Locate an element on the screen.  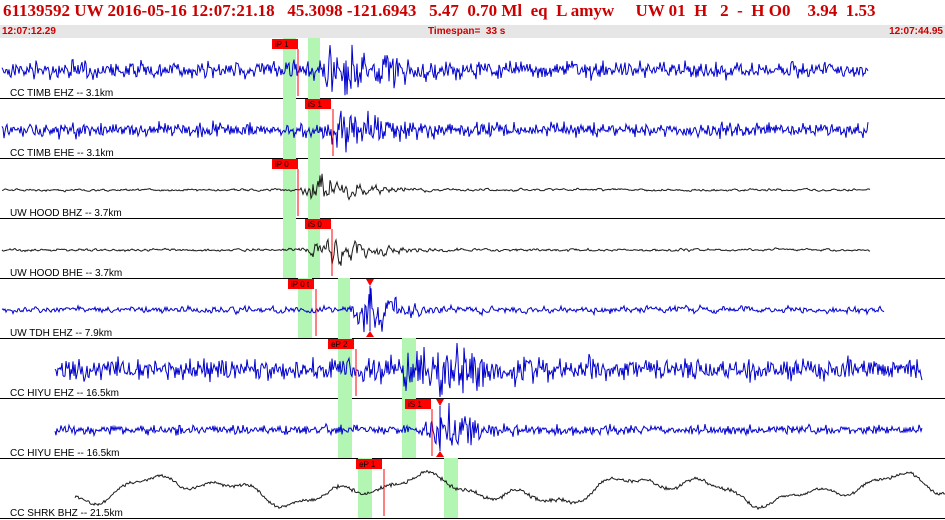
trace-row: iP 0 UW HOOD BHZ -- 3.7km is located at coordinates (472, 188).